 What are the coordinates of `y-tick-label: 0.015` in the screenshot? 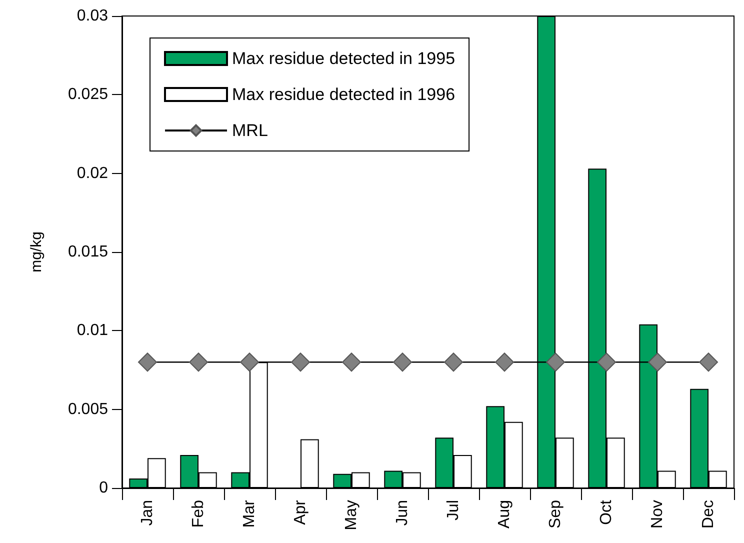 It's located at (88, 252).